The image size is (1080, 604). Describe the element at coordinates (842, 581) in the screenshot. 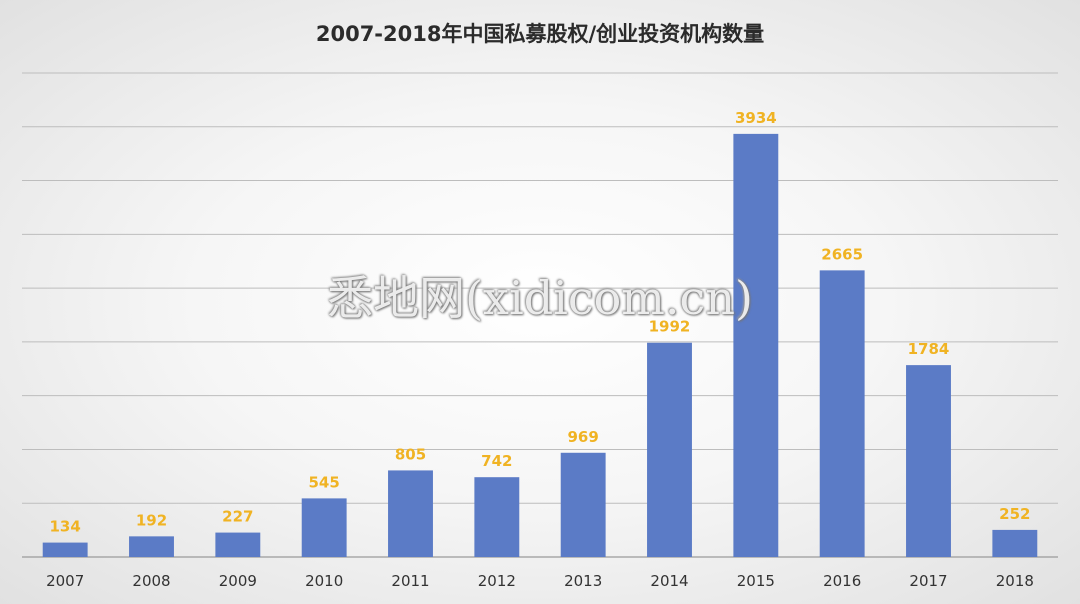

I see `x-tick-label-2016: 2016` at that location.